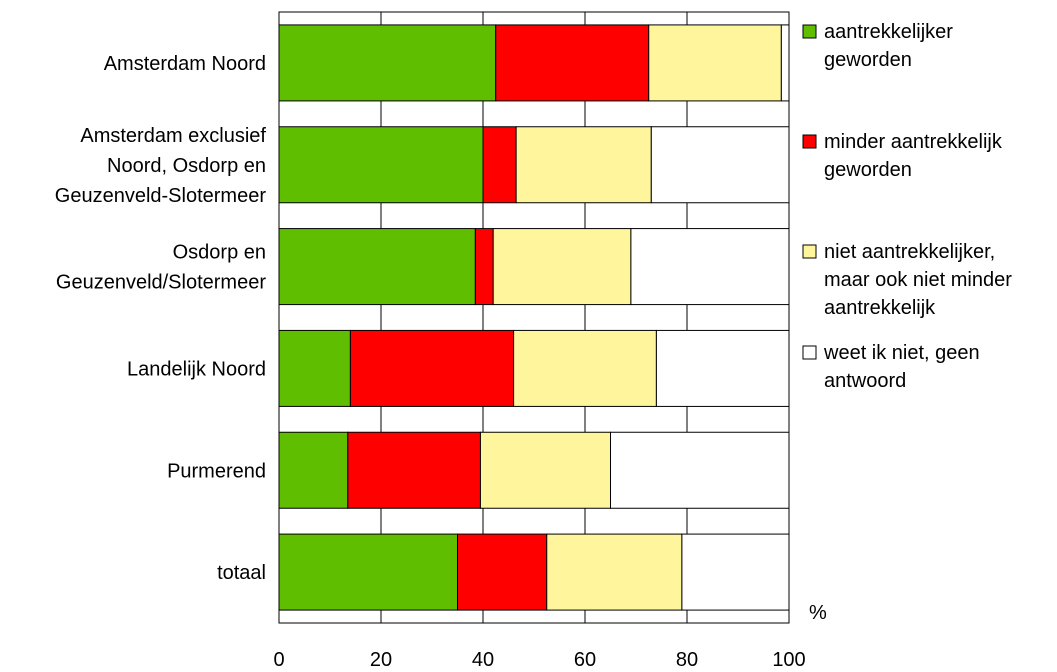 The image size is (1057, 672). What do you see at coordinates (585, 660) in the screenshot?
I see `x-tick-label: 60` at bounding box center [585, 660].